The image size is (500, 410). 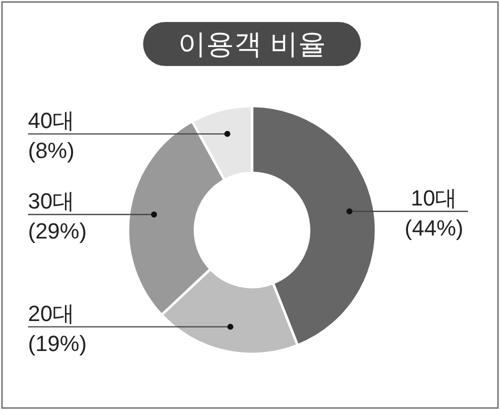 I want to click on data-label: (44%), so click(x=434, y=227).